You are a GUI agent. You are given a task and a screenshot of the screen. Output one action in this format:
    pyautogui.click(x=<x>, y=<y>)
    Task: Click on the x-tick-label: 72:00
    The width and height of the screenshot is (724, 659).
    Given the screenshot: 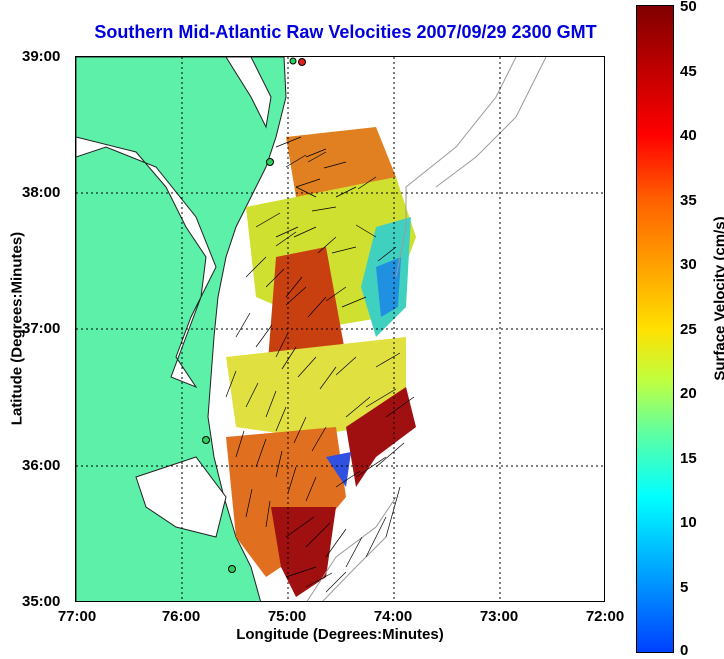 What is the action you would take?
    pyautogui.click(x=605, y=616)
    